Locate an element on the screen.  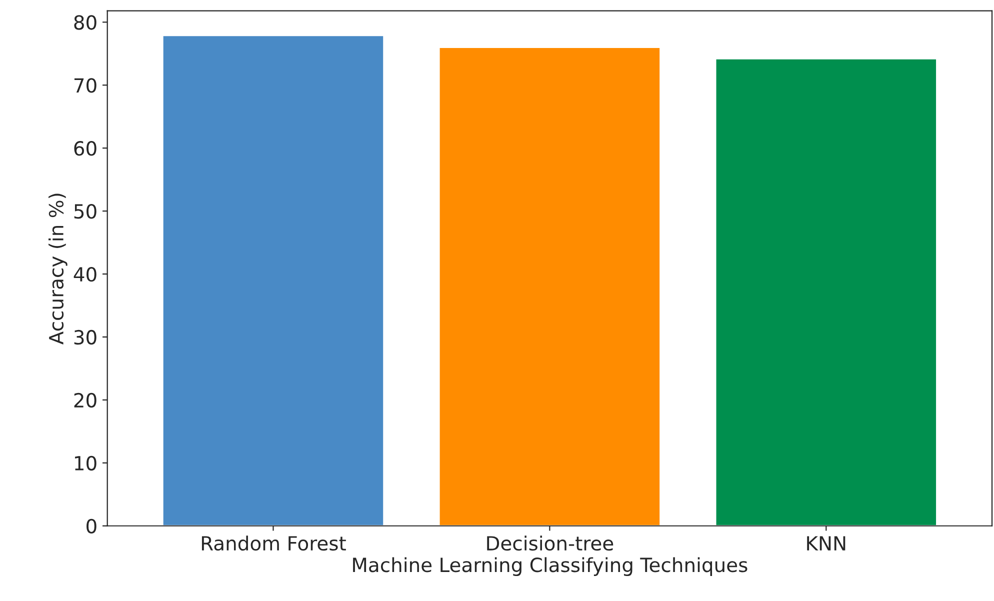
x-axis-title: Machine Learning Classifying Techniques is located at coordinates (550, 566).